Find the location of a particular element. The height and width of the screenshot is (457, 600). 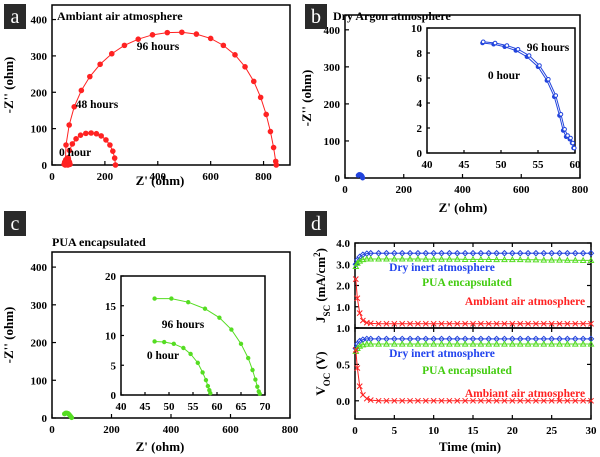

panel-c-xtick-label: 800 is located at coordinates (290, 430).